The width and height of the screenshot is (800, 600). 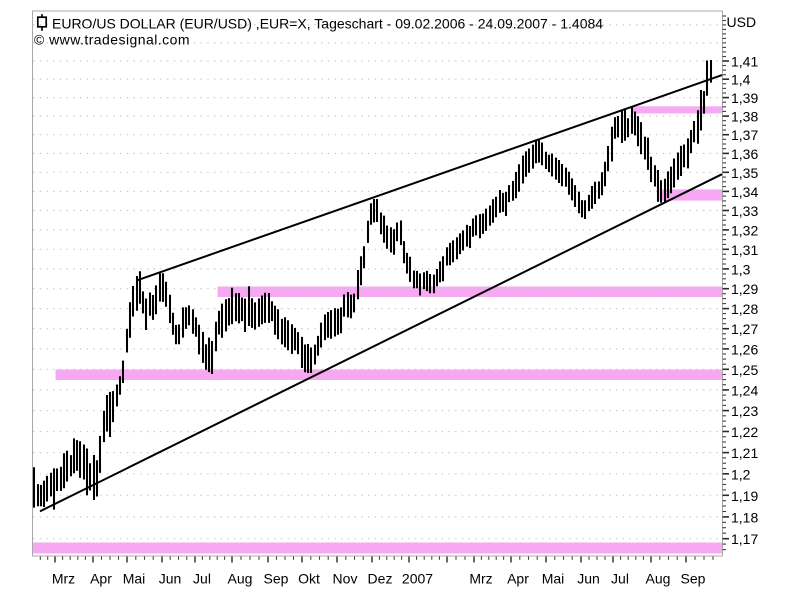 What do you see at coordinates (744, 411) in the screenshot?
I see `svg-text: 1,23` at bounding box center [744, 411].